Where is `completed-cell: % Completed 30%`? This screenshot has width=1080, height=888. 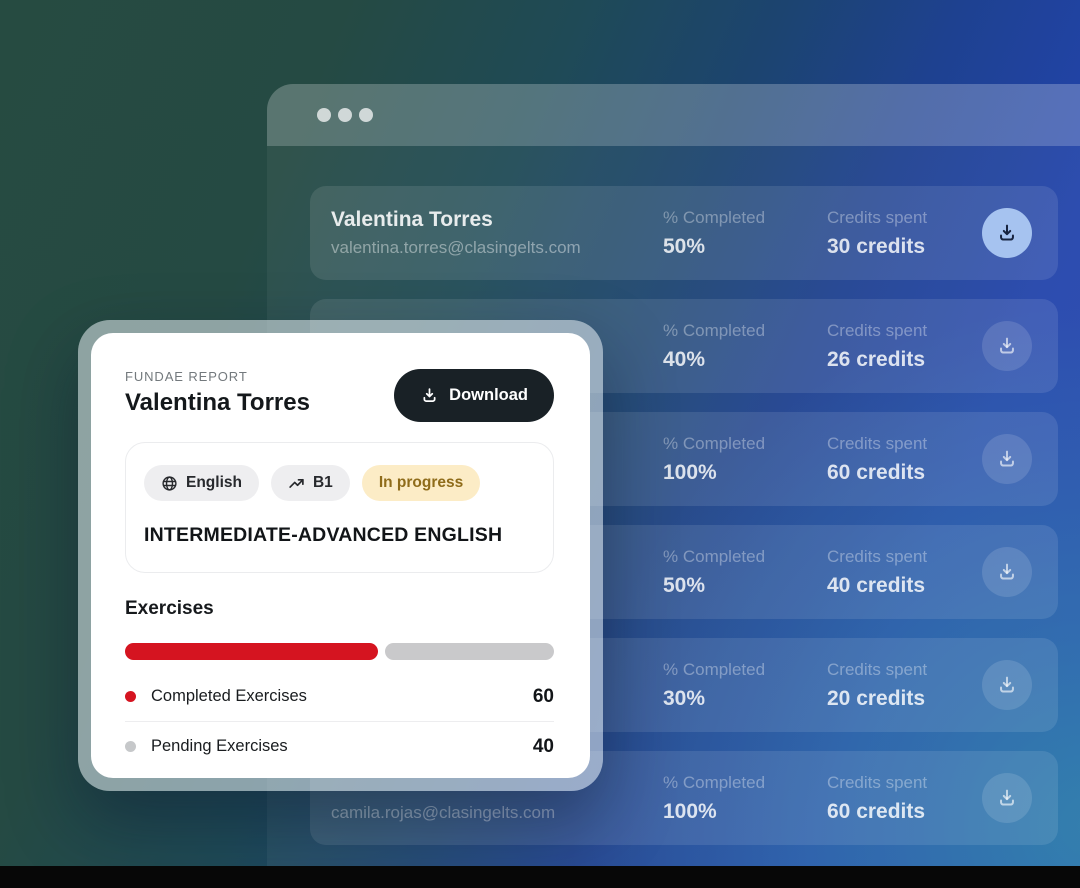 completed-cell: % Completed 30% is located at coordinates (745, 685).